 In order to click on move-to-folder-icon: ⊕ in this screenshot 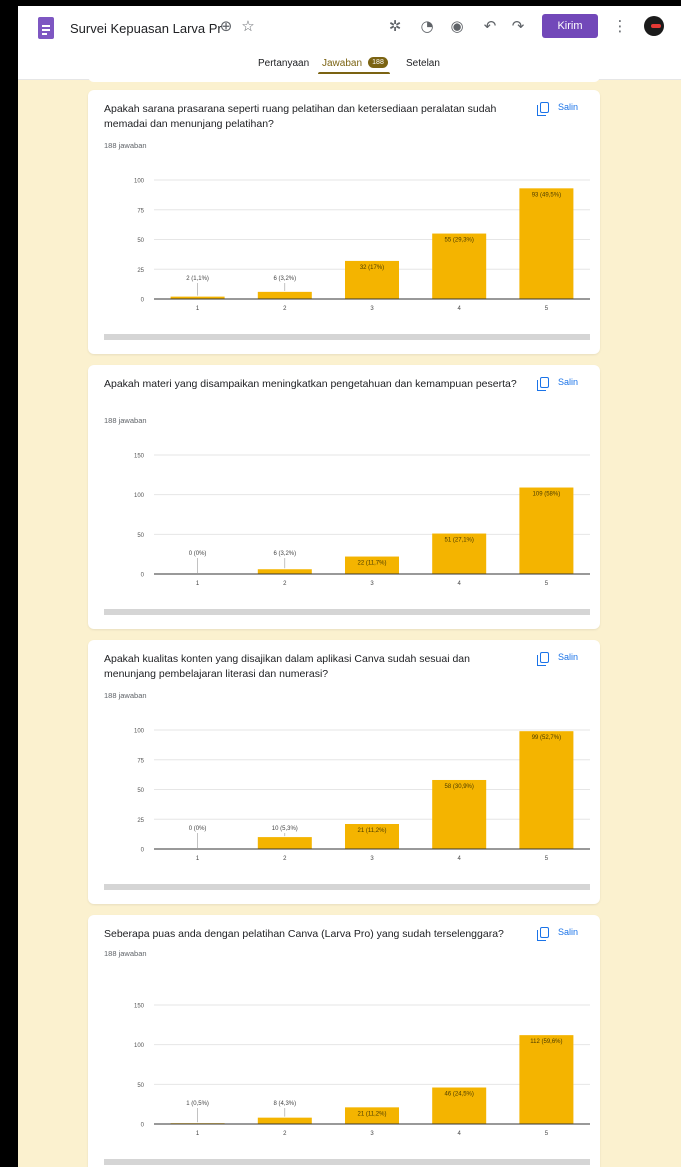, I will do `click(226, 26)`.